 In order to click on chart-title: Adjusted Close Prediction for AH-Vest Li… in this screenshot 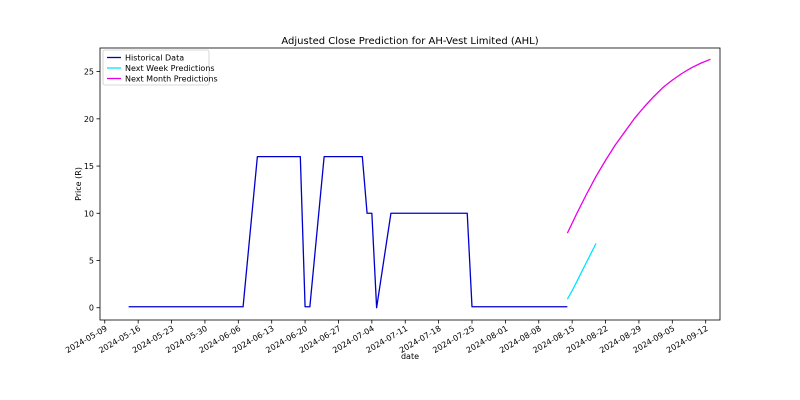, I will do `click(409, 41)`.